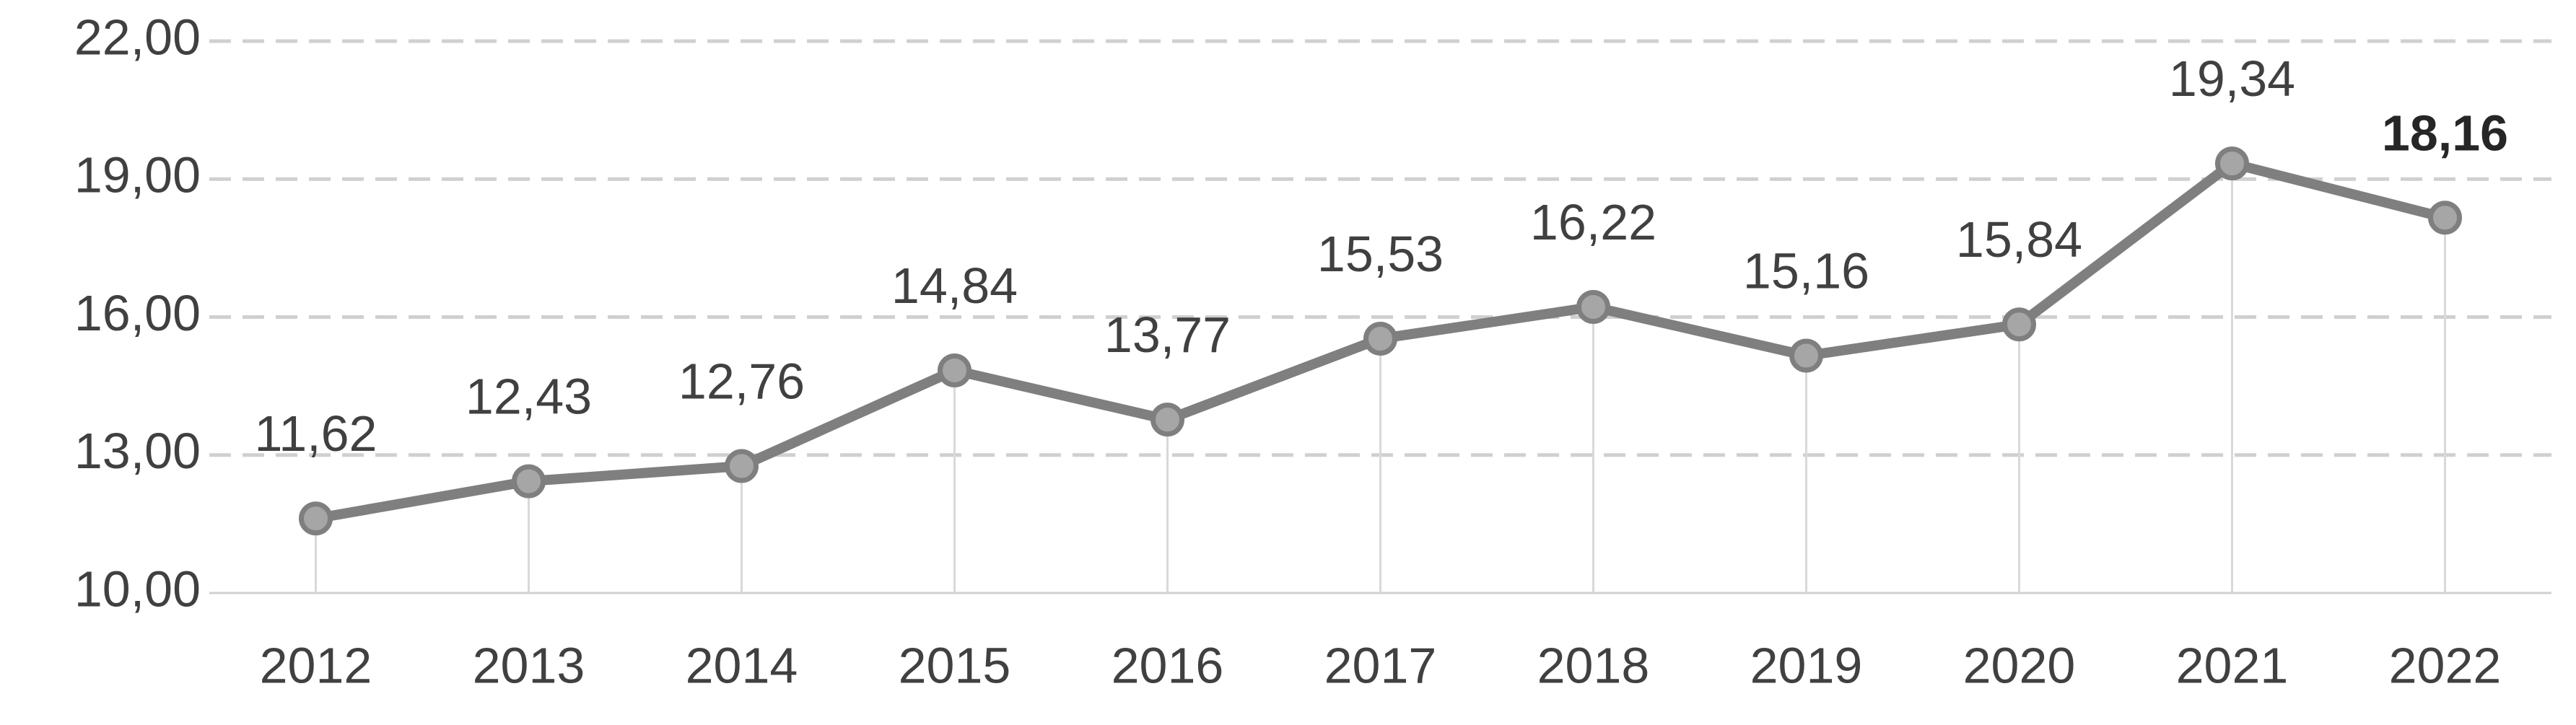 The height and width of the screenshot is (725, 2576). What do you see at coordinates (742, 665) in the screenshot?
I see `x-tick-label: 2014` at bounding box center [742, 665].